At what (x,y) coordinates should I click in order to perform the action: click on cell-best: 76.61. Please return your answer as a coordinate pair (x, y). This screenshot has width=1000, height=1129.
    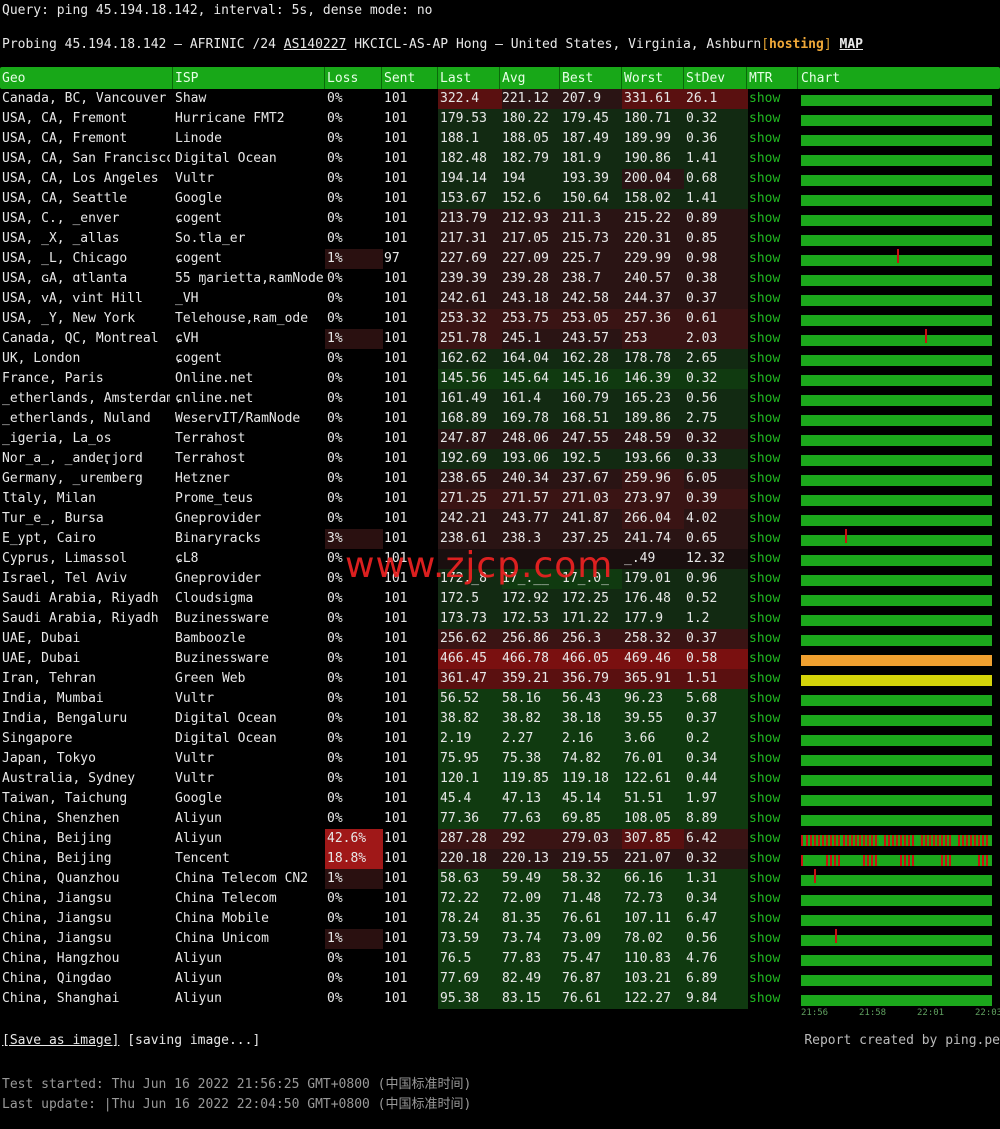
    Looking at the image, I should click on (592, 919).